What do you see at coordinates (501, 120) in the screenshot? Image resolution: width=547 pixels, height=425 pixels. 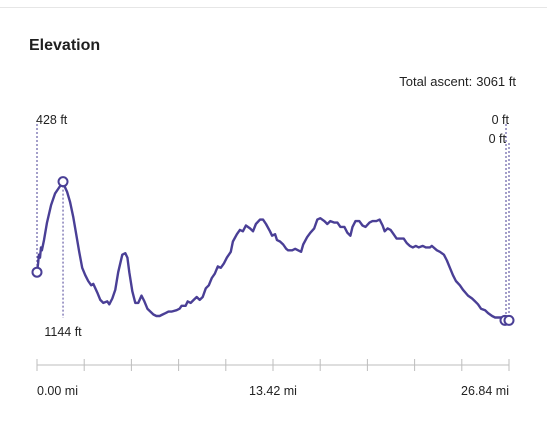 I see `end-marker-label: 0 ft` at bounding box center [501, 120].